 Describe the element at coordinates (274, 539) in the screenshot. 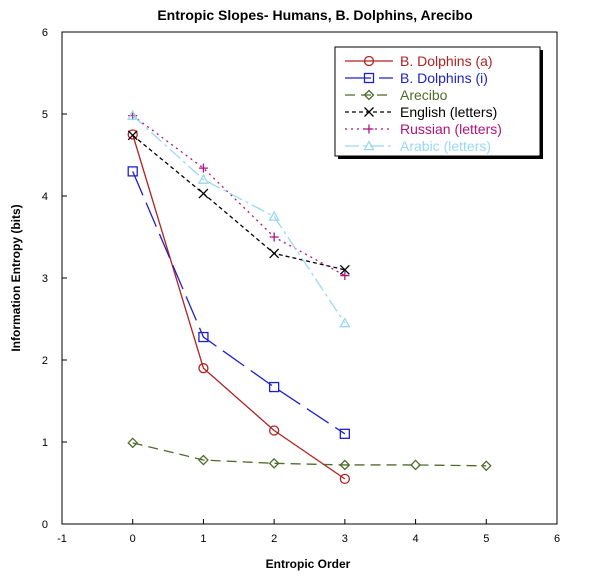

I see `x-tick-label: 2` at that location.